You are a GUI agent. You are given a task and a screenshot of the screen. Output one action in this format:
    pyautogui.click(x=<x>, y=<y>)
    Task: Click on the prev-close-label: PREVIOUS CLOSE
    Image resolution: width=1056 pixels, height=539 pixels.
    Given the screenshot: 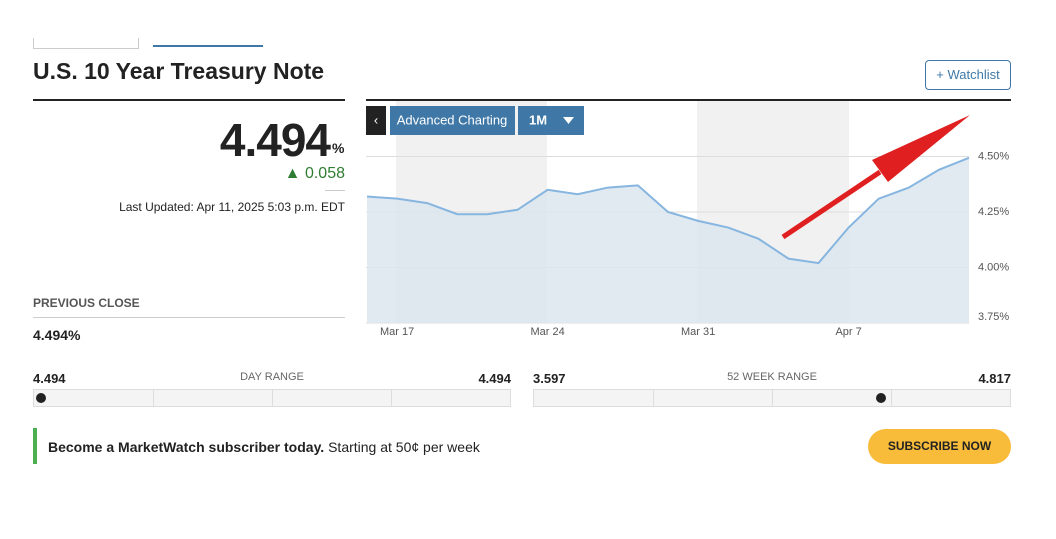 What is the action you would take?
    pyautogui.click(x=86, y=303)
    